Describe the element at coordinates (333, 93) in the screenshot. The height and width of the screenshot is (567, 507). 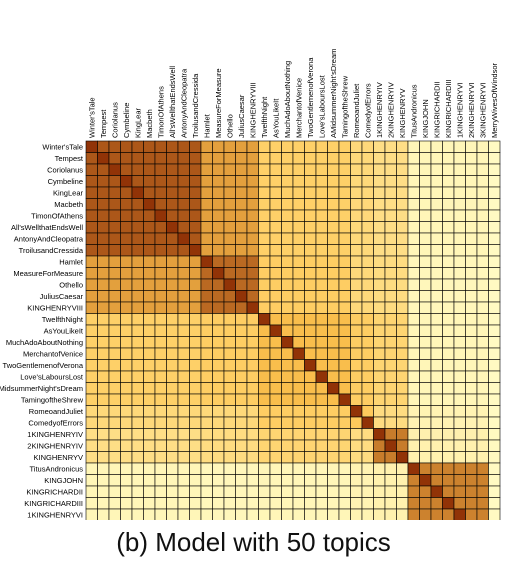
I see `column-label: AMidsummerNight'sDream` at that location.